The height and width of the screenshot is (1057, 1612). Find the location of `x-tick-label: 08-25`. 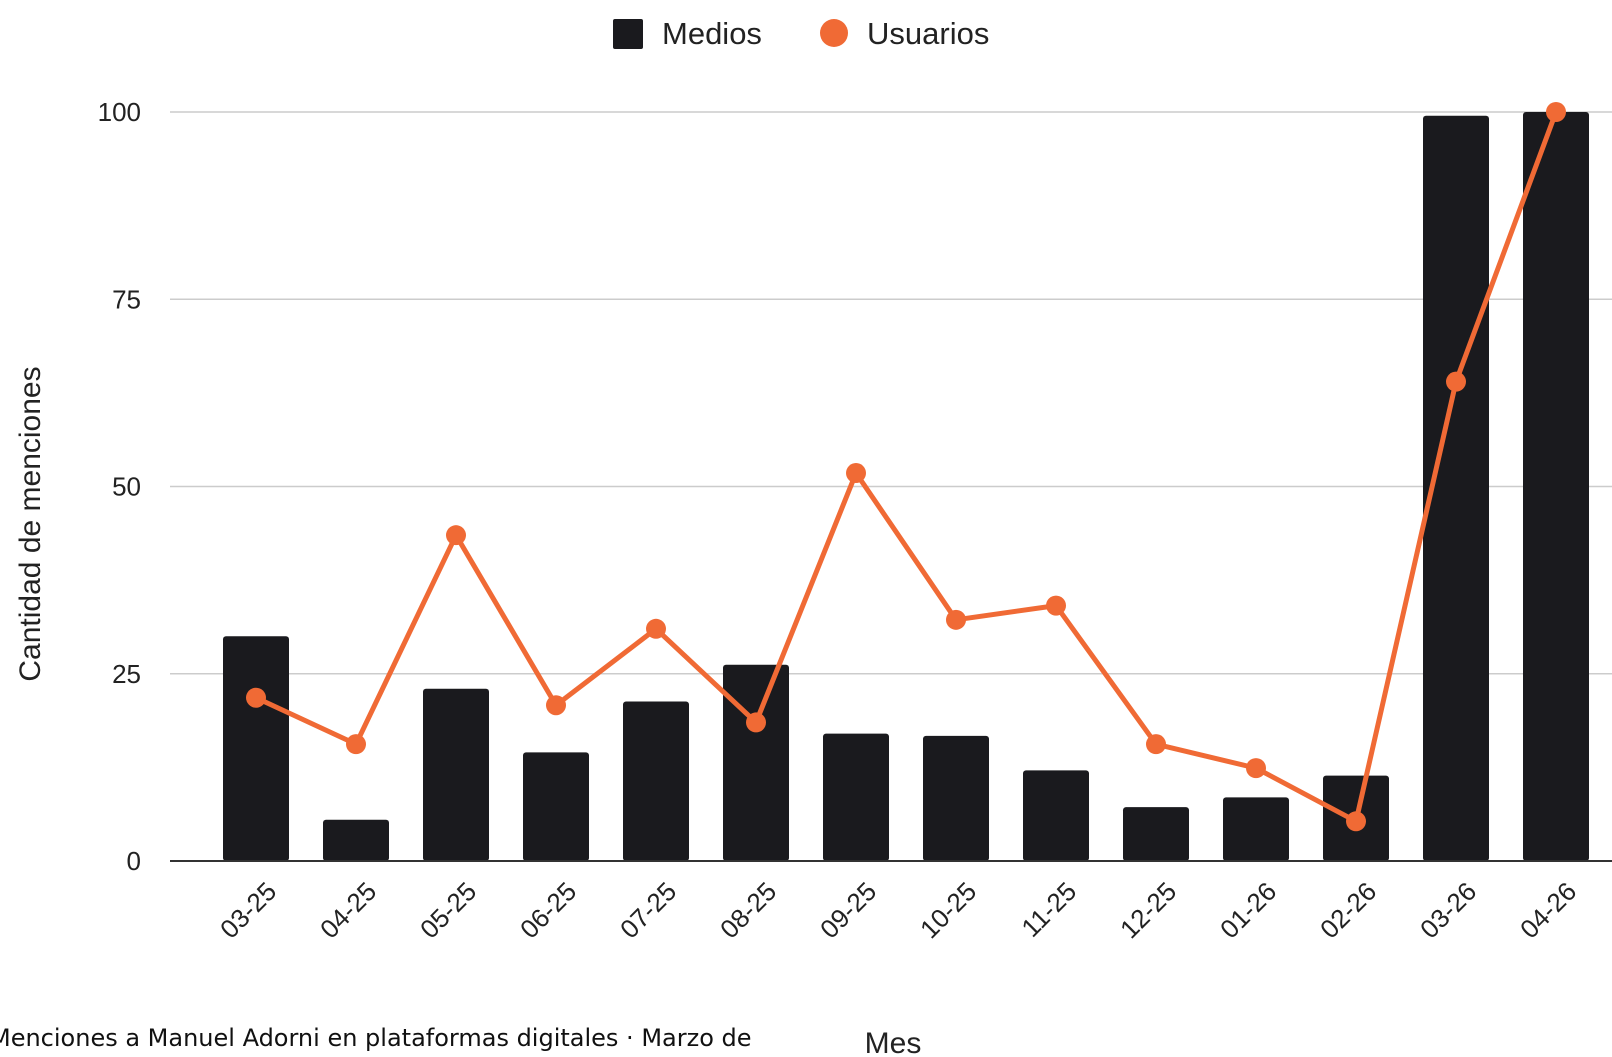

x-tick-label: 08-25 is located at coordinates (748, 910).